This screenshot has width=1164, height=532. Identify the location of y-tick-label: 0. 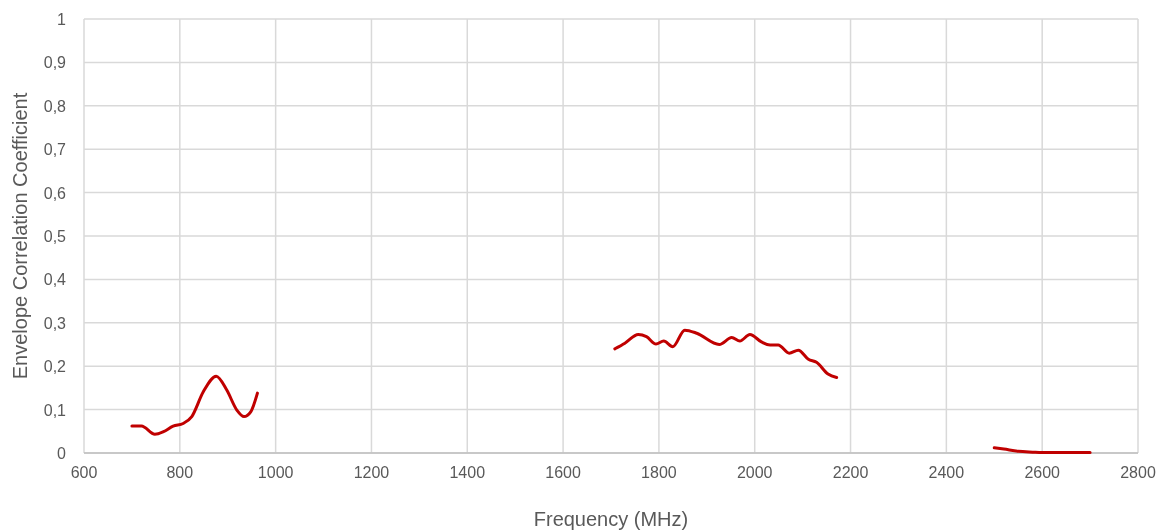
(62, 453).